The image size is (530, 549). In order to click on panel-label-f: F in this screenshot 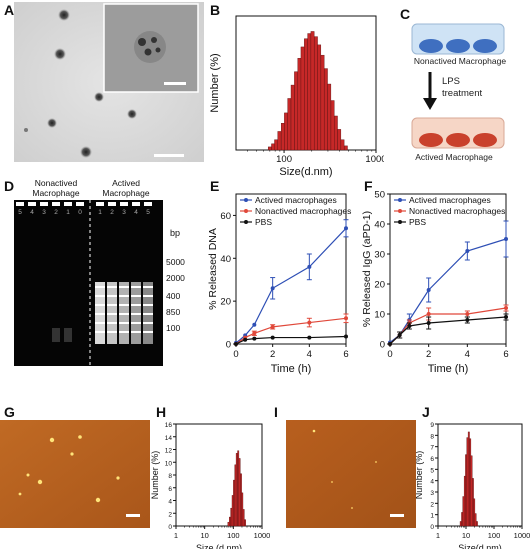, I will do `click(368, 186)`.